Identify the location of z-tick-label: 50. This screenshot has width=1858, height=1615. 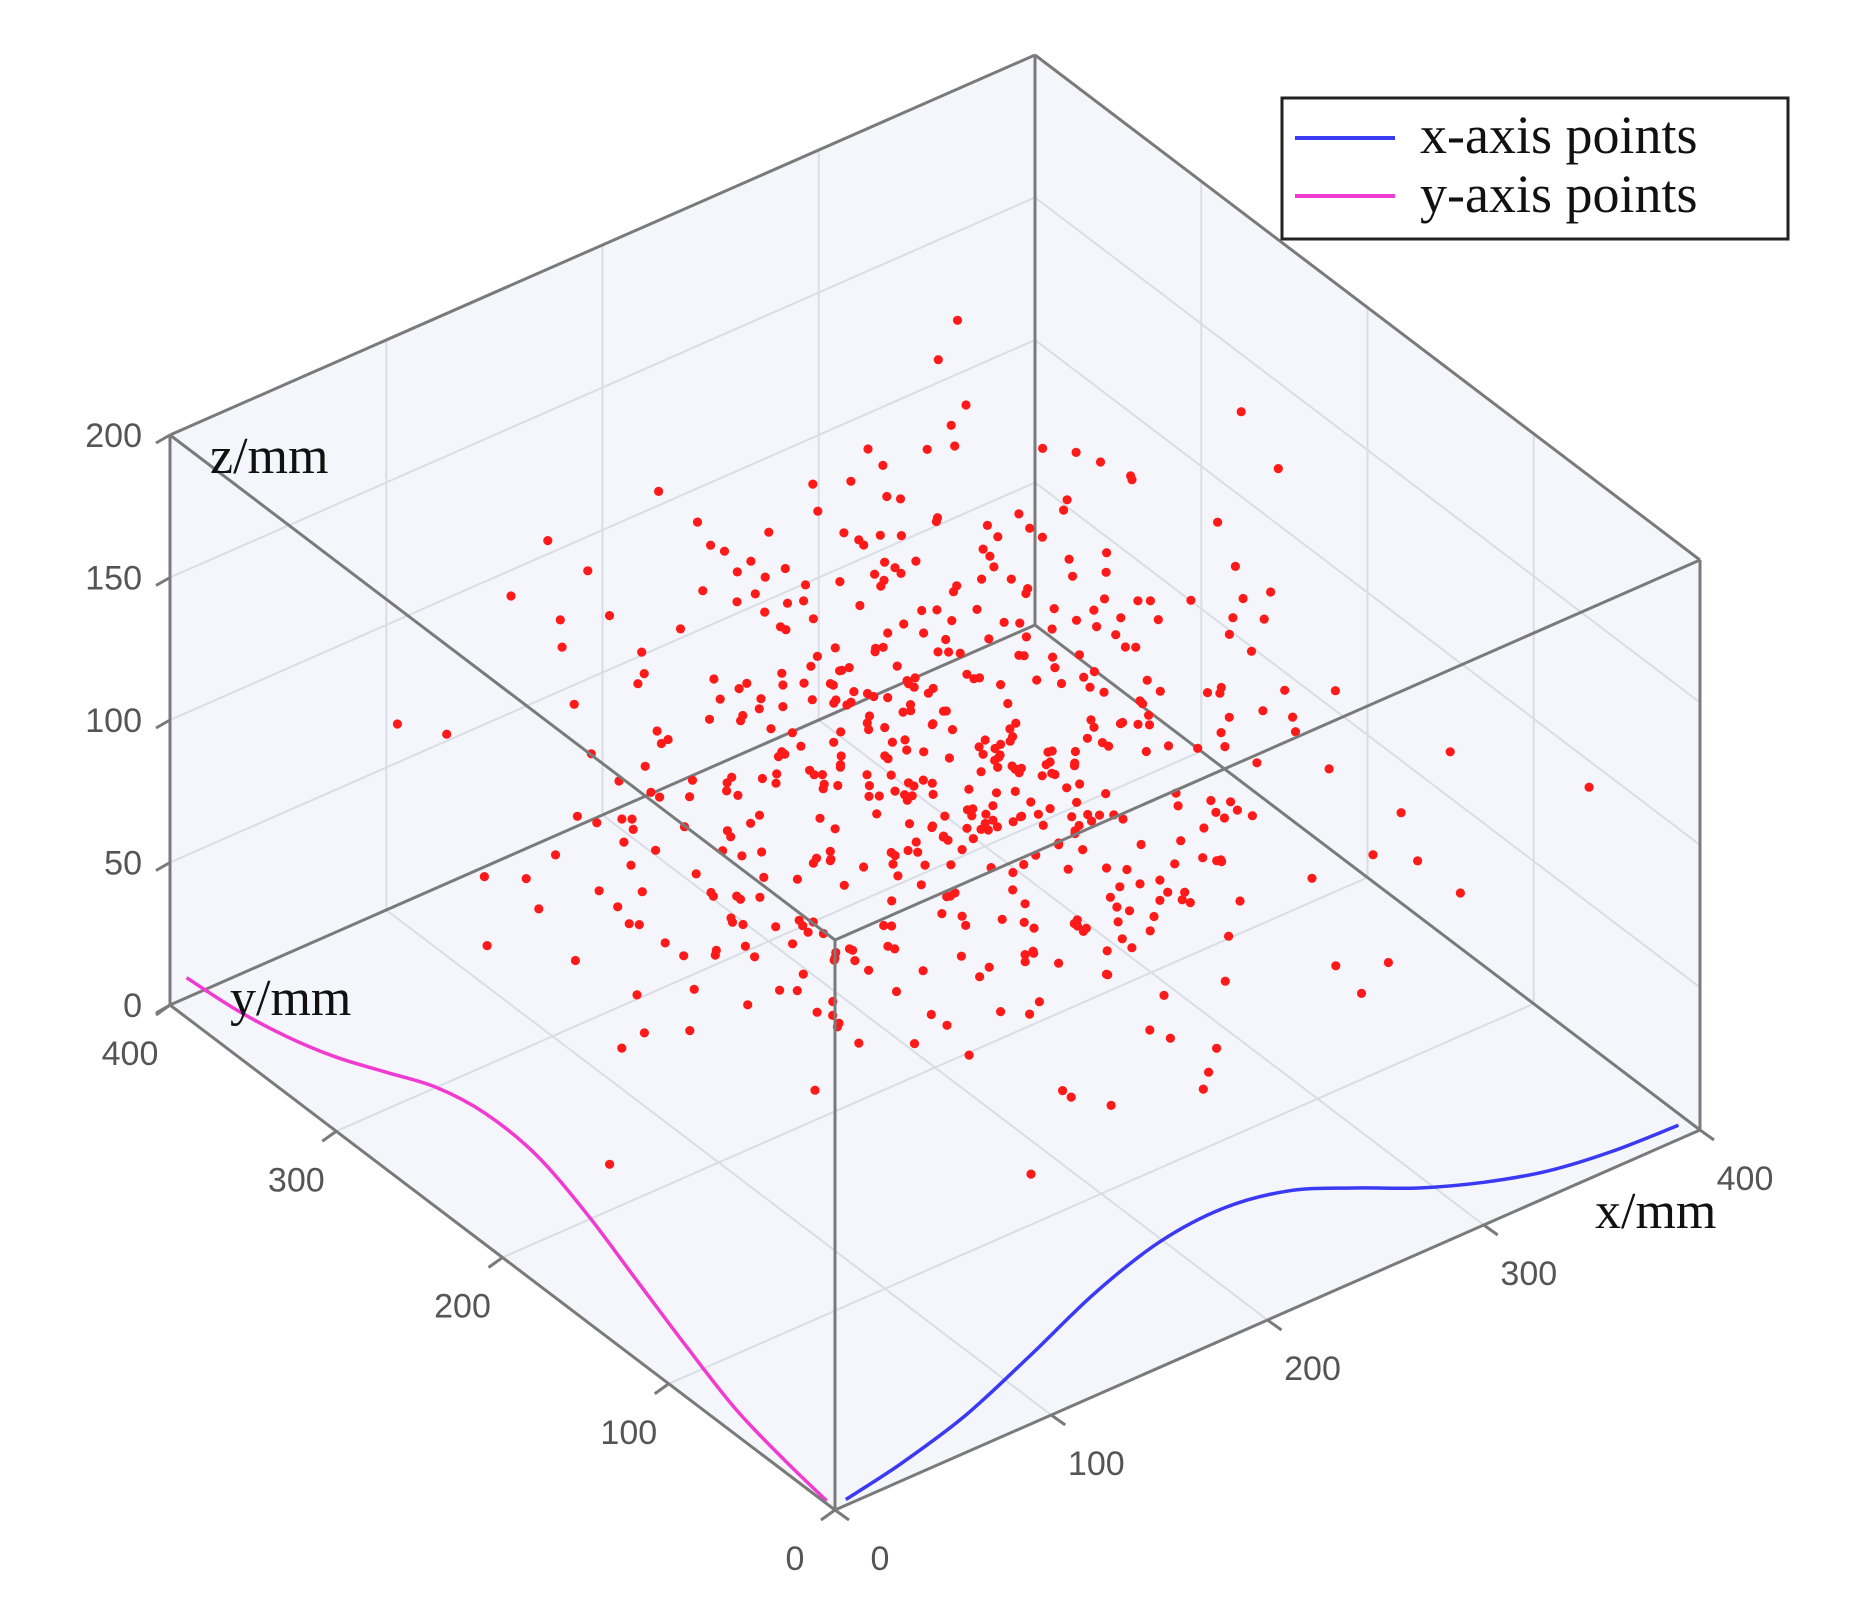
(123, 864).